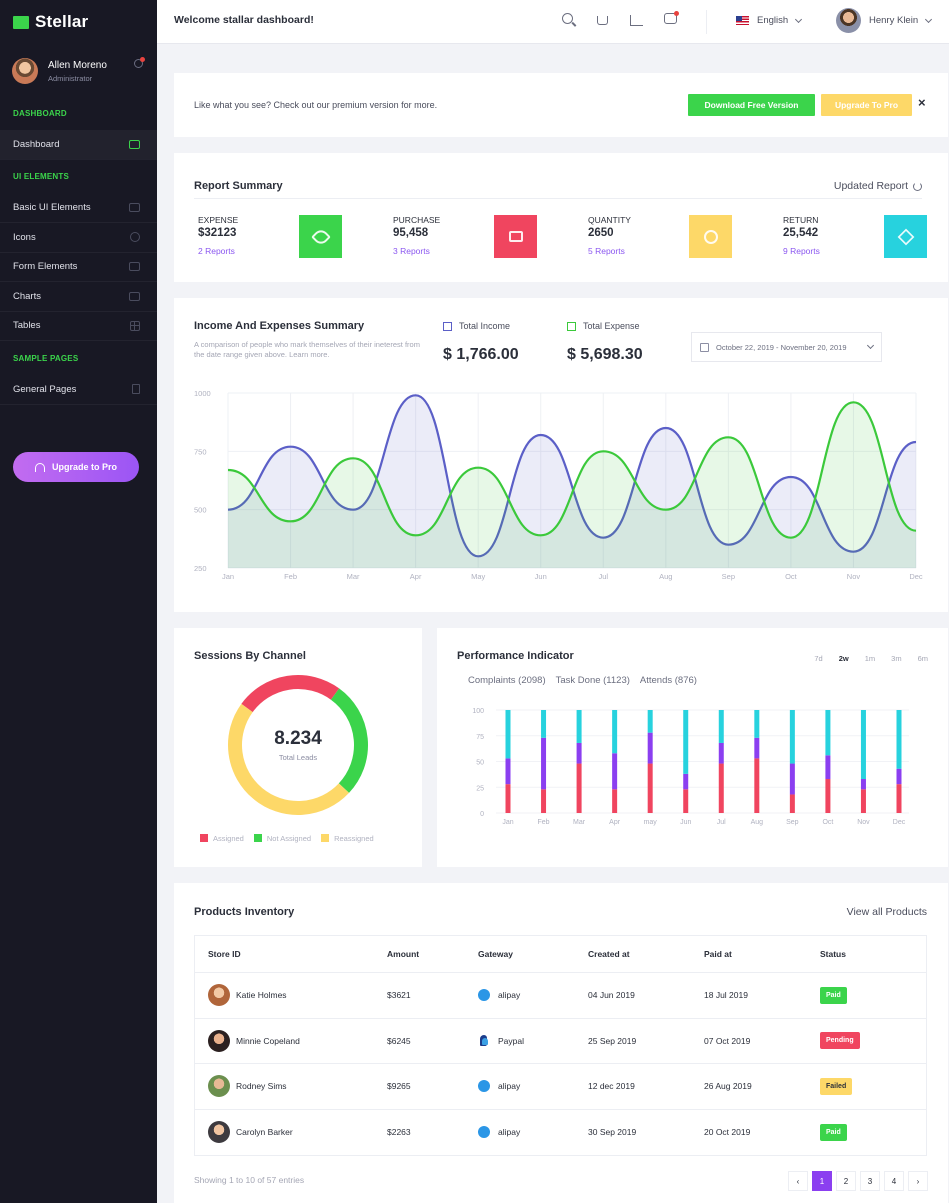 This screenshot has height=1203, width=949. What do you see at coordinates (602, 20) in the screenshot?
I see `cart-icon` at bounding box center [602, 20].